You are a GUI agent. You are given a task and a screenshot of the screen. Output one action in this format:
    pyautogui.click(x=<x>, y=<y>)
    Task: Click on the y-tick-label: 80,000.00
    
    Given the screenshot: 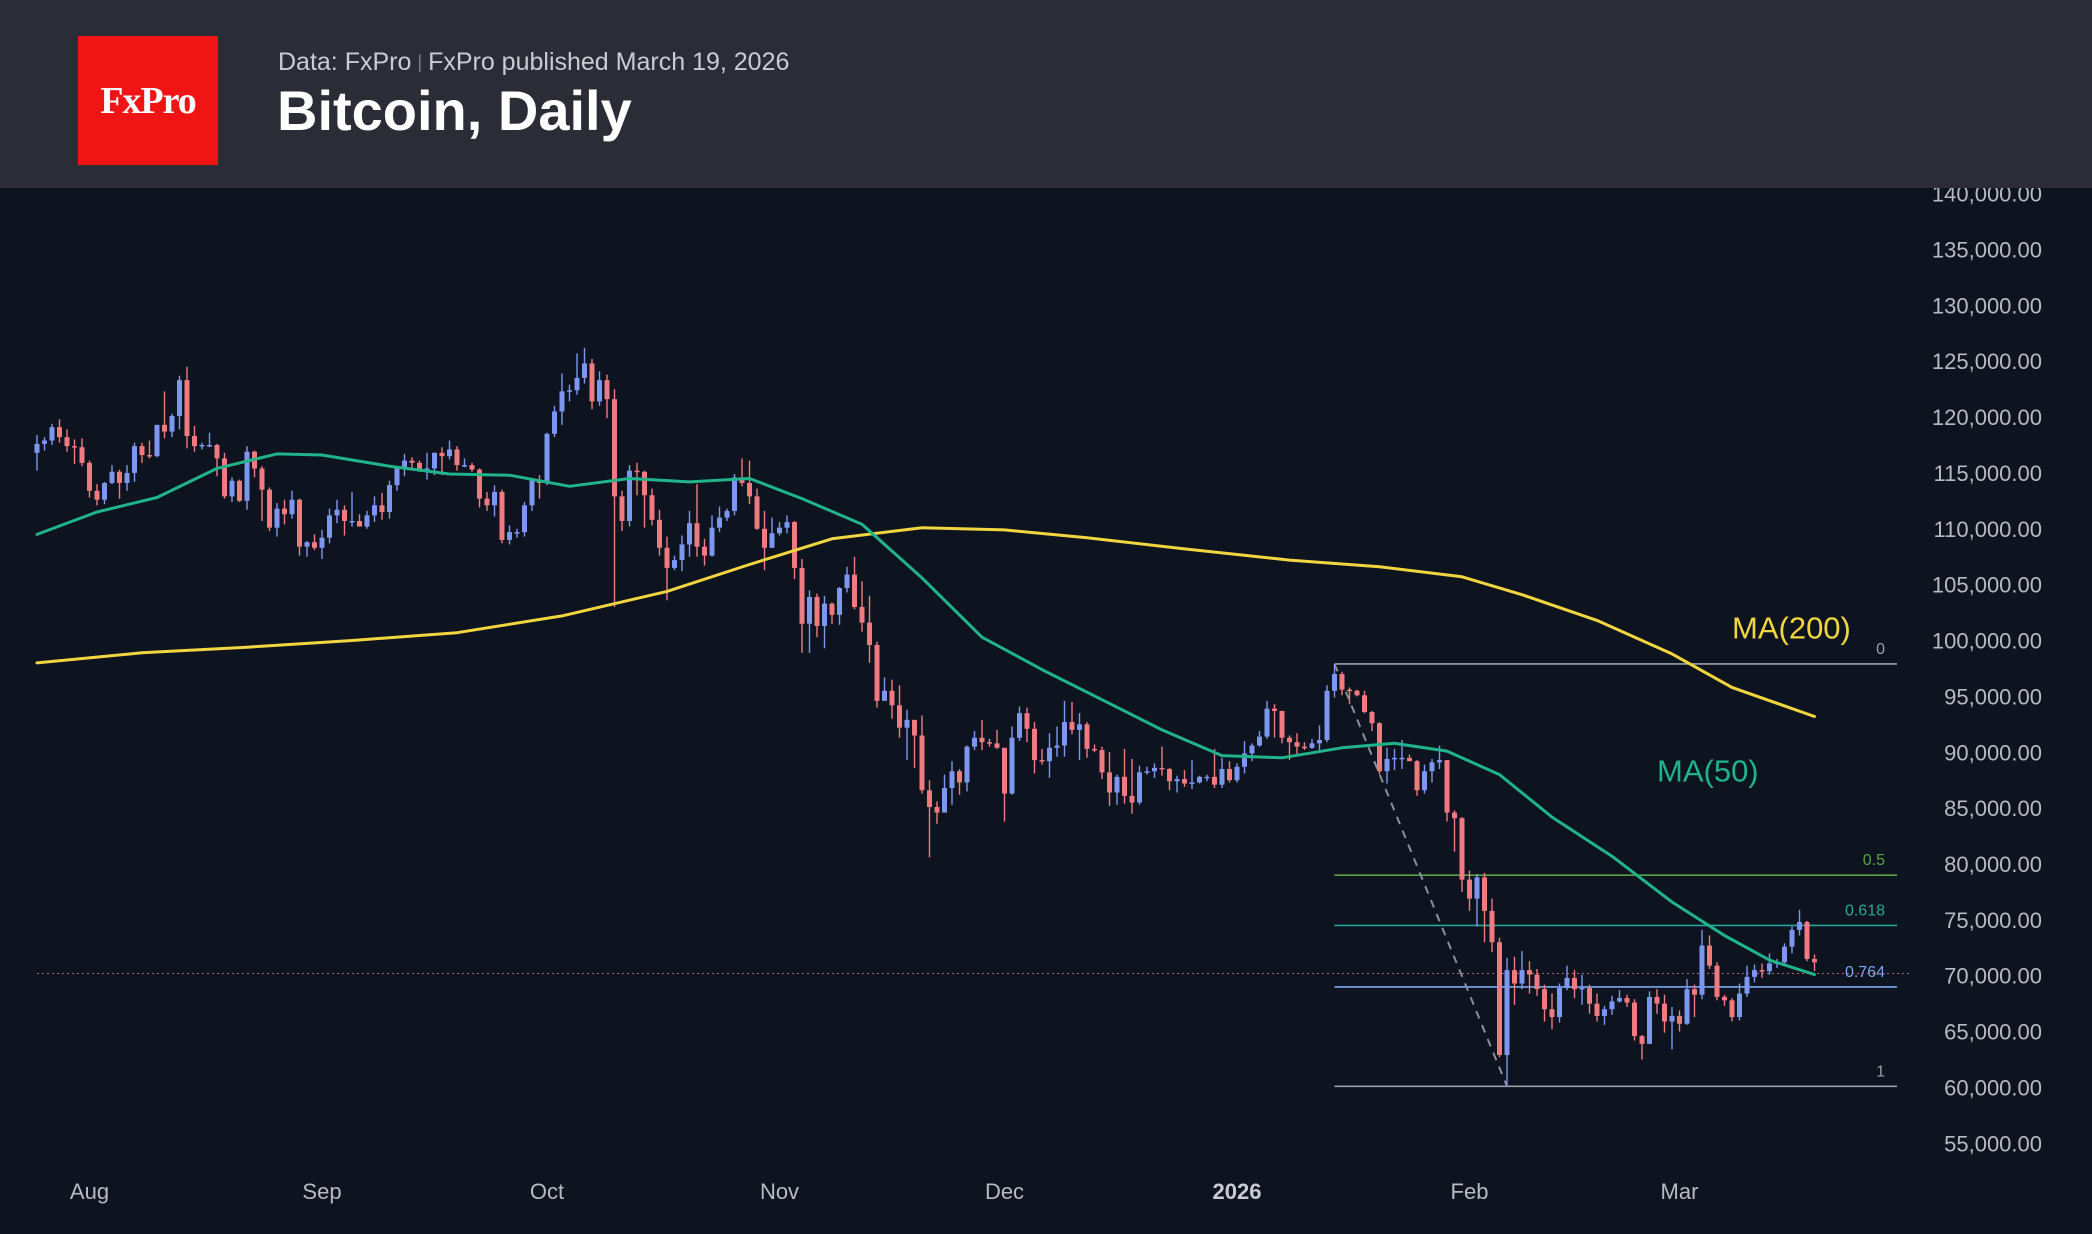 What is the action you would take?
    pyautogui.click(x=1993, y=864)
    